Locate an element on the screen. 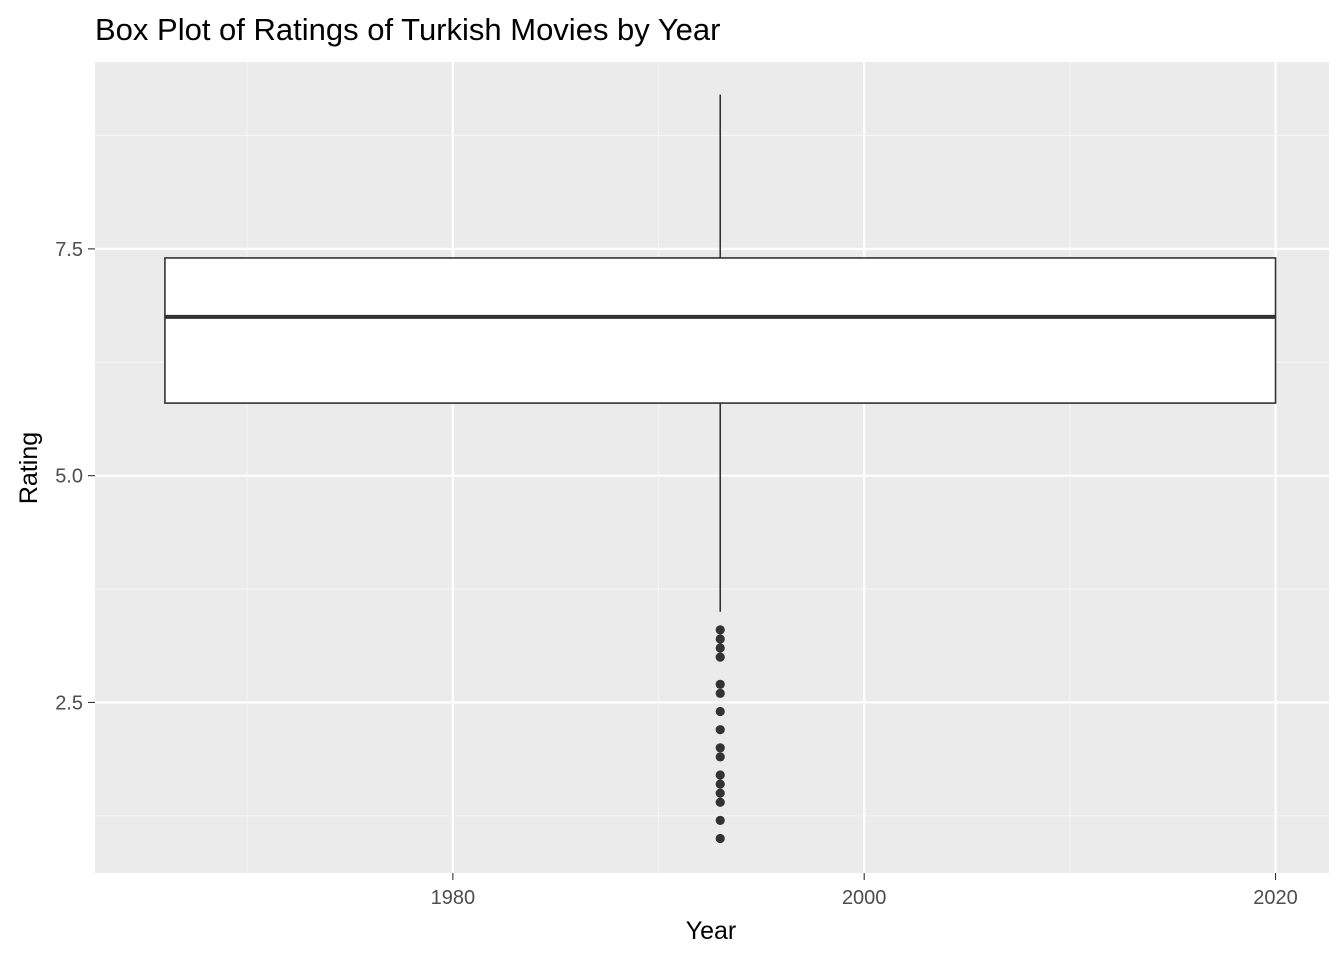 This screenshot has height=960, width=1344. y-axis: 2.5 5.0 7.5 is located at coordinates (75, 476).